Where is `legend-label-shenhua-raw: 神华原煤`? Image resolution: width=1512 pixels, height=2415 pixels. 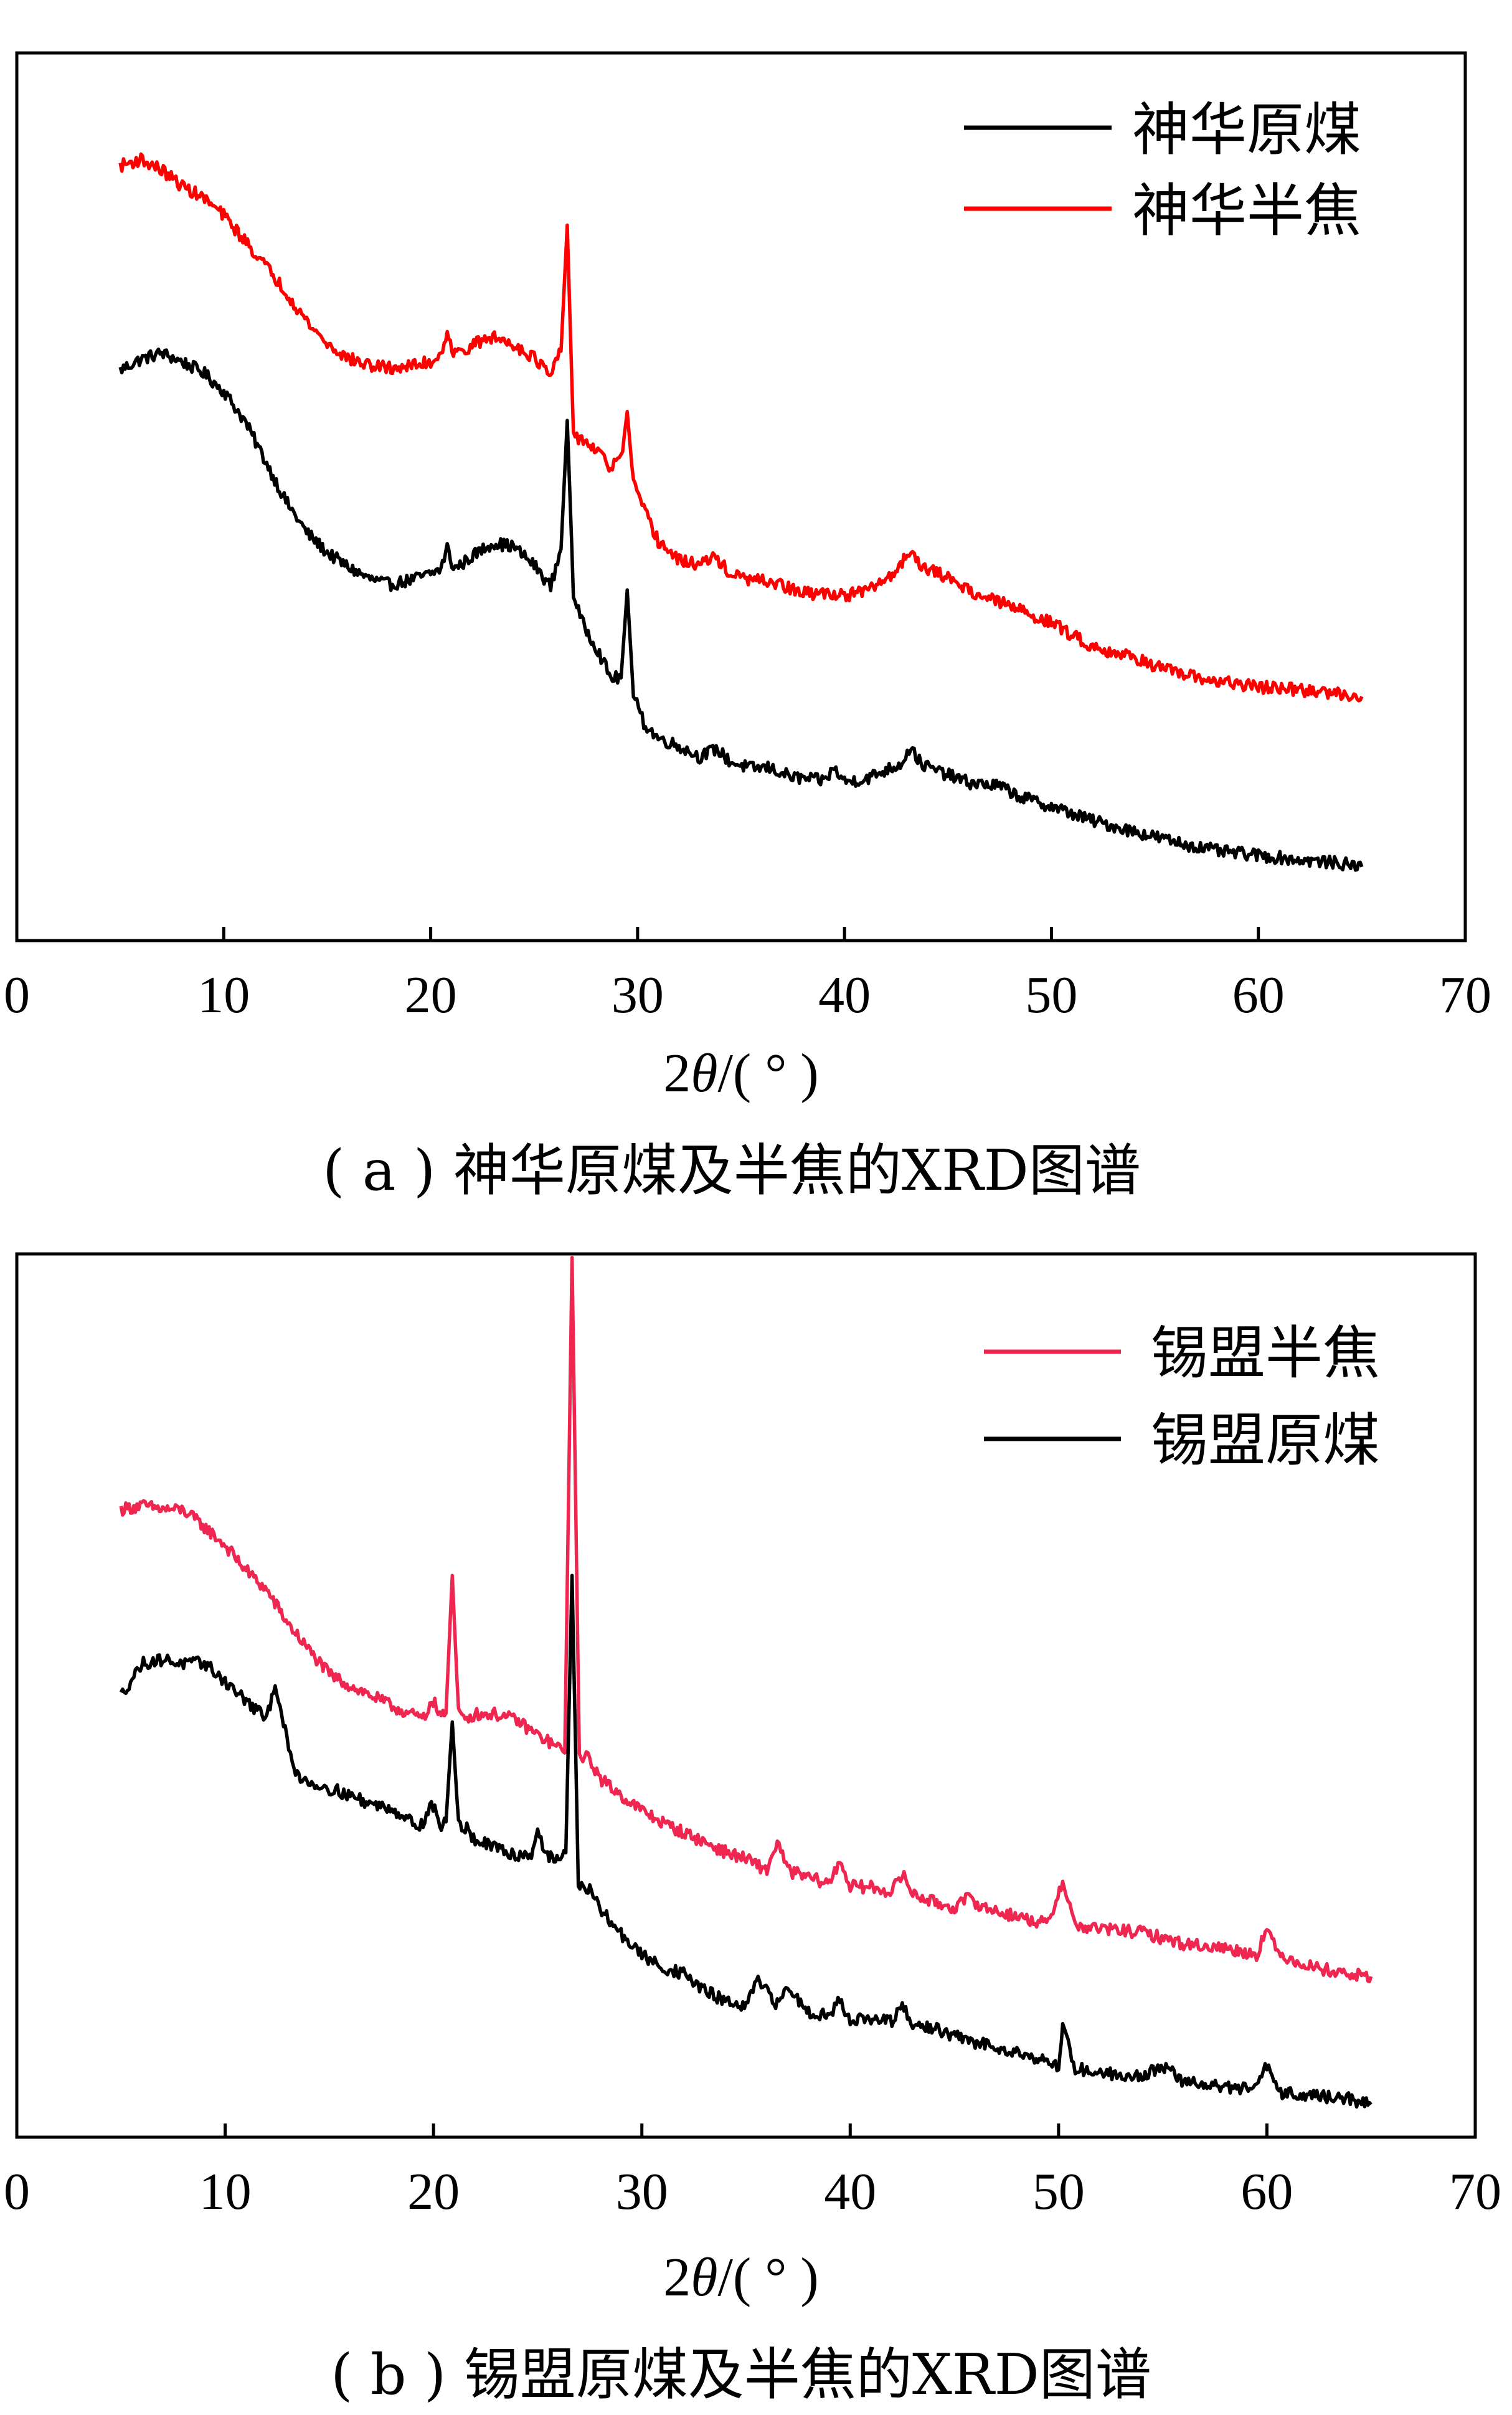
legend-label-shenhua-raw: 神华原煤 is located at coordinates (1246, 130).